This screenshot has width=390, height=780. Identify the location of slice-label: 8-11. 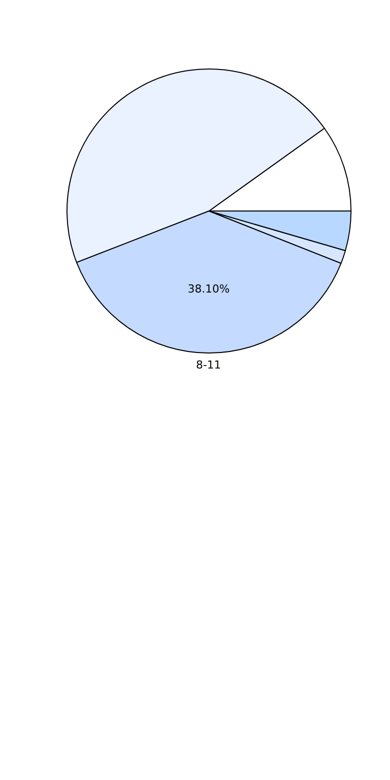
(208, 365).